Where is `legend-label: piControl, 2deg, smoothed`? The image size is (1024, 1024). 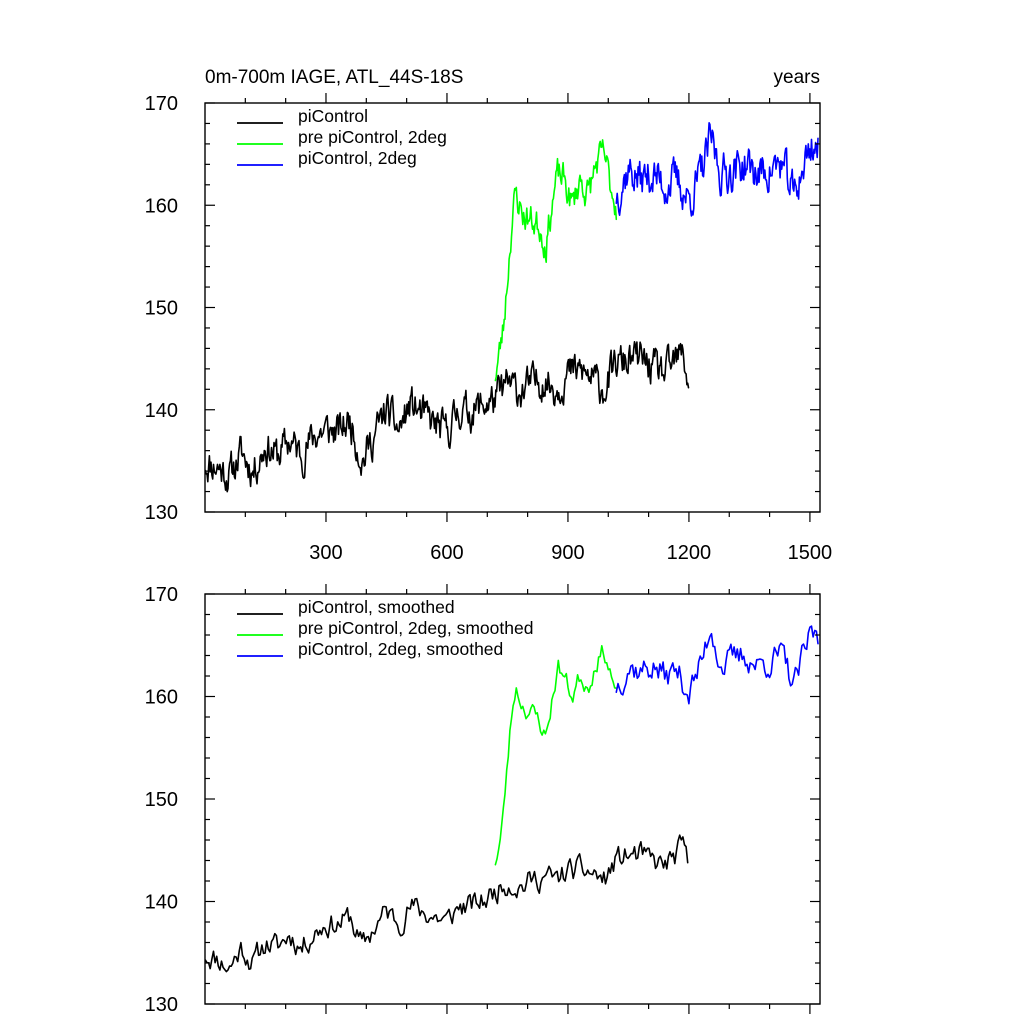
legend-label: piControl, 2deg, smoothed is located at coordinates (400, 649).